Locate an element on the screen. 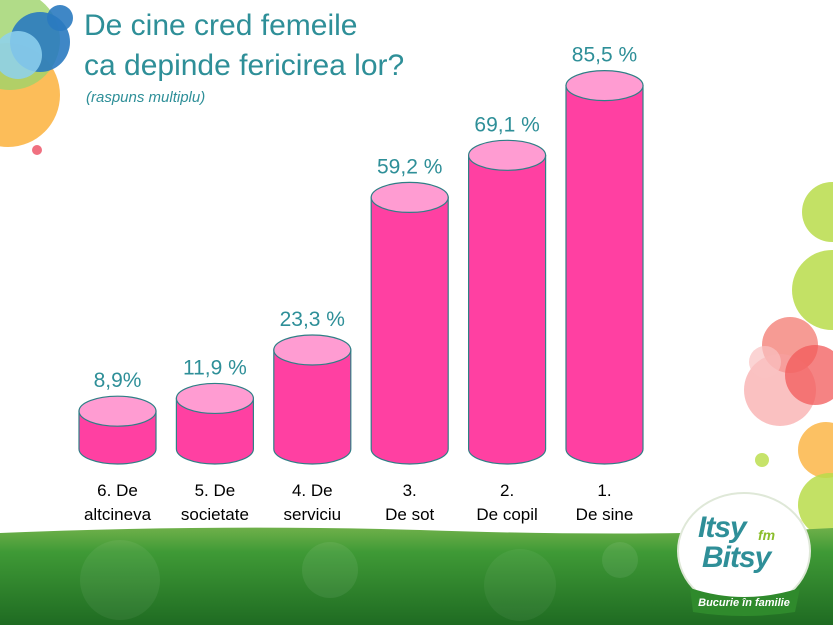 This screenshot has width=833, height=625. value-label: 69,1 % is located at coordinates (506, 124).